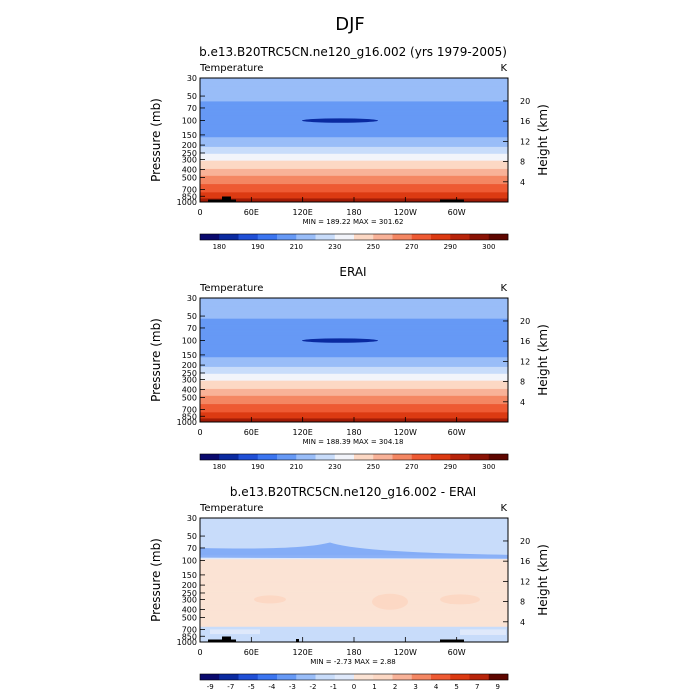 The height and width of the screenshot is (700, 700). I want to click on lower-patch, so click(483, 632).